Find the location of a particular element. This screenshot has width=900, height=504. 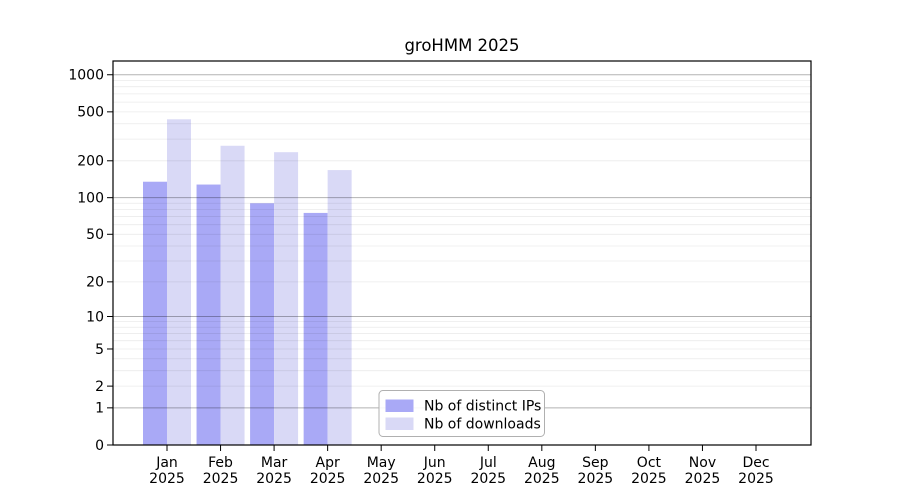

bar-downloads-apr is located at coordinates (339, 307).